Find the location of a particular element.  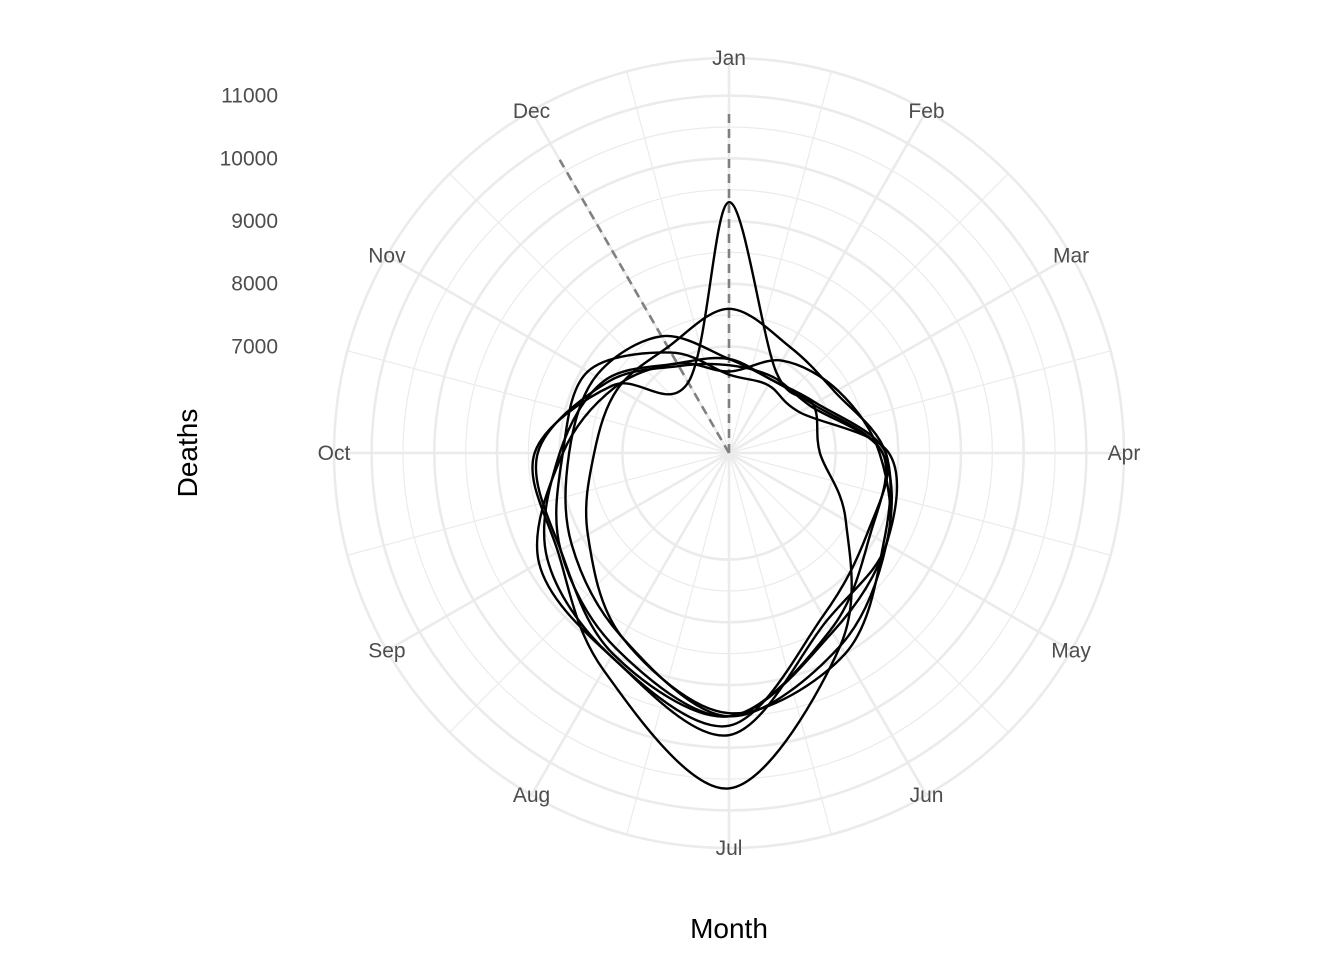

grid-spoke-mar is located at coordinates (900, 354).